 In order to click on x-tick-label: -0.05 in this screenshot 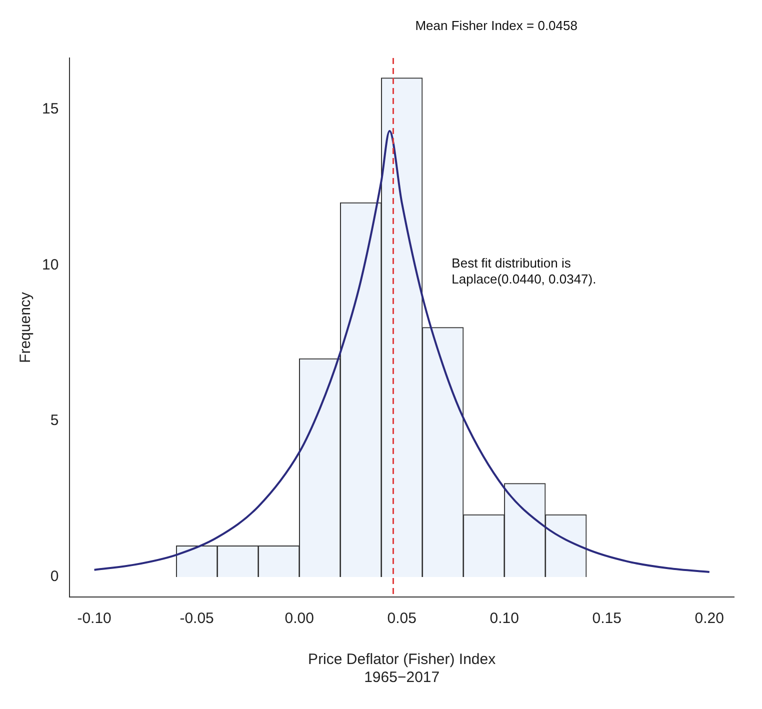, I will do `click(197, 619)`.